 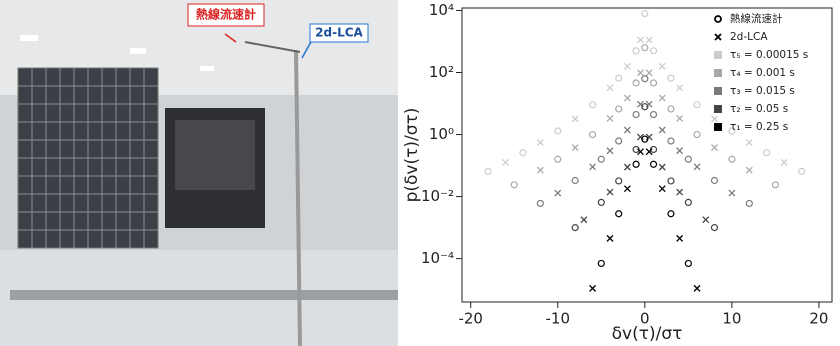 What do you see at coordinates (298, 197) in the screenshot?
I see `pole` at bounding box center [298, 197].